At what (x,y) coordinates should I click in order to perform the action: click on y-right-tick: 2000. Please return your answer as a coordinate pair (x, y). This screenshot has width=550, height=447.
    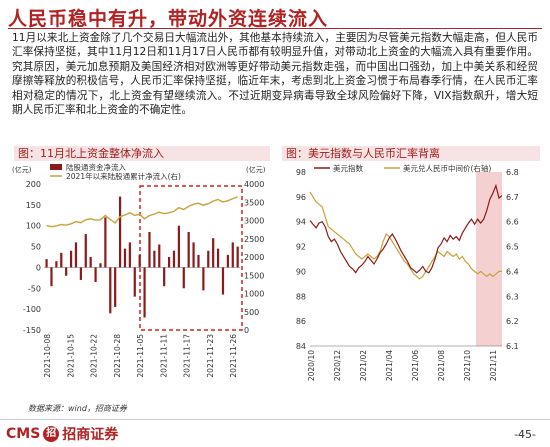
    Looking at the image, I should click on (254, 257).